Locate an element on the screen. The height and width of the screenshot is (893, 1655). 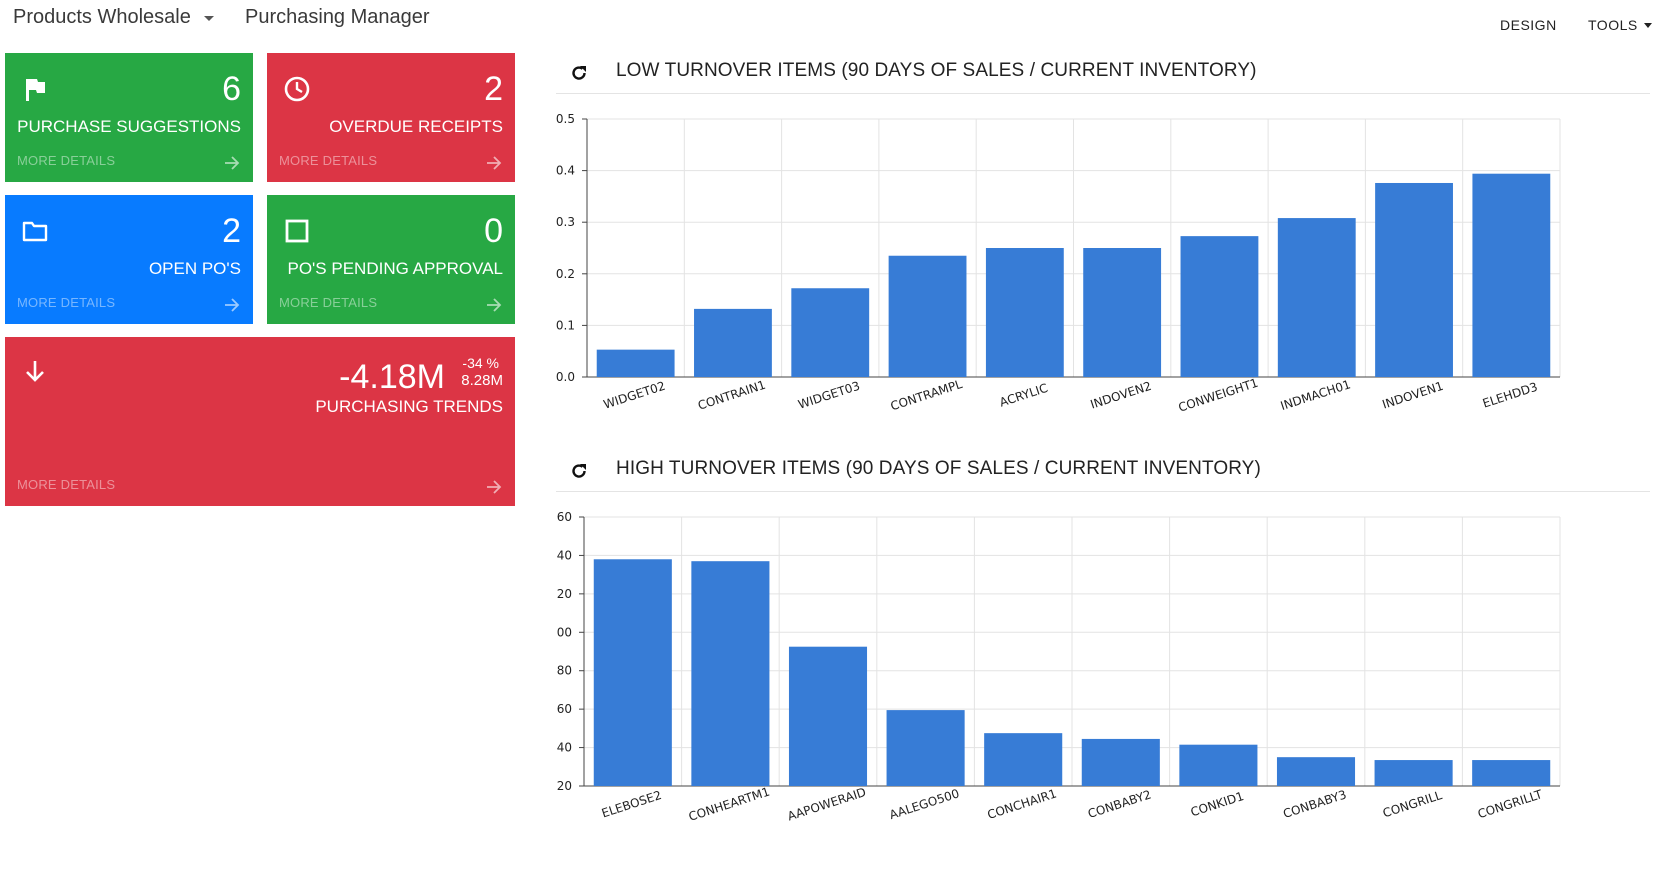
bar-contrain1 is located at coordinates (733, 342).